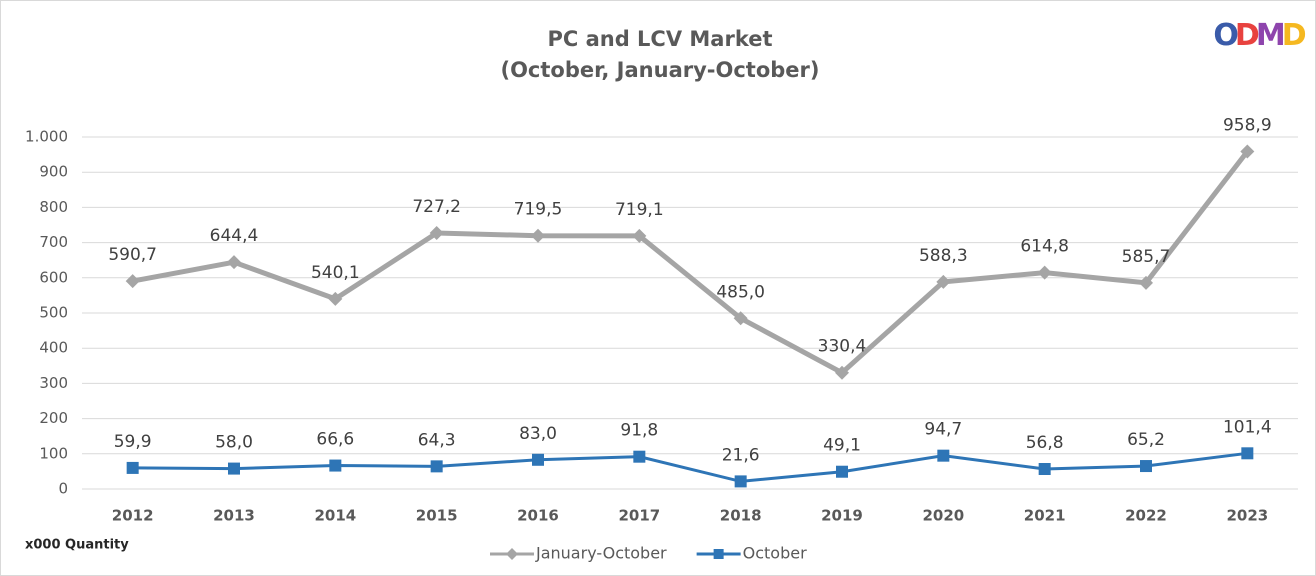 The height and width of the screenshot is (576, 1316). I want to click on logo-letter: M, so click(1270, 35).